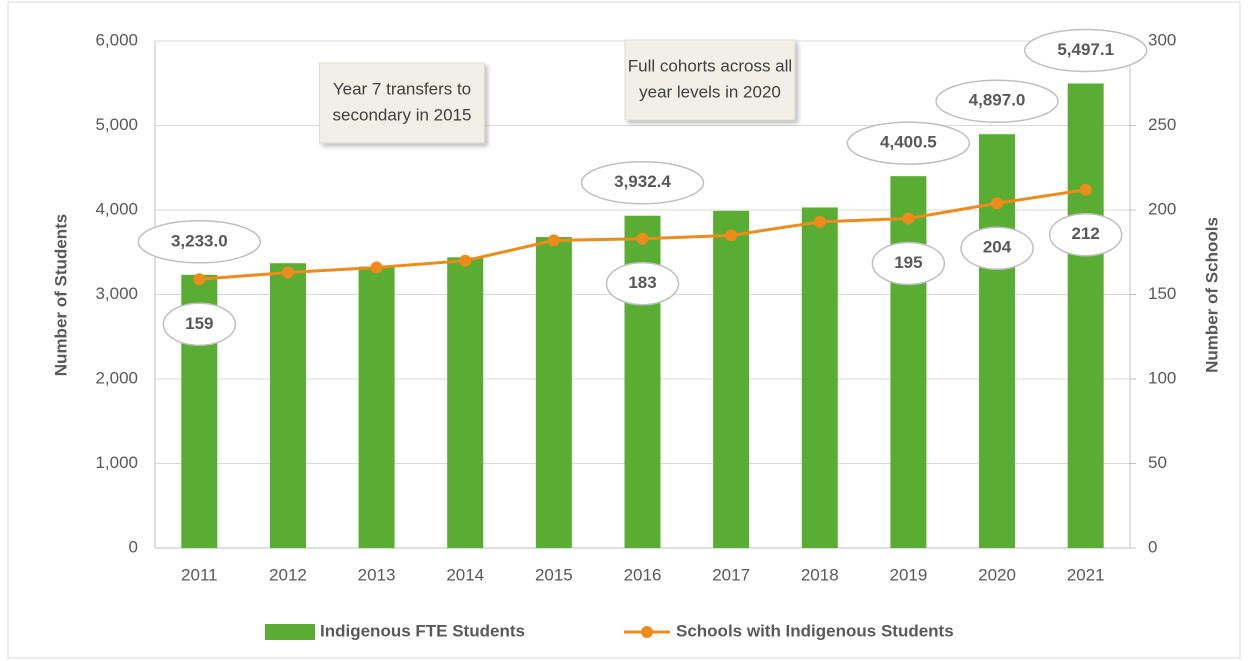 The width and height of the screenshot is (1248, 661). I want to click on y2-tick-label: 250, so click(1162, 124).